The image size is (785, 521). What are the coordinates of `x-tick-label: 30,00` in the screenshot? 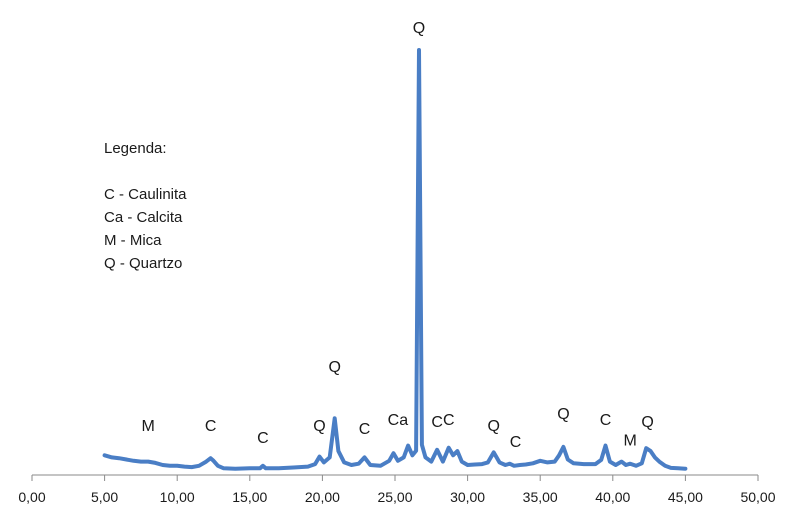 It's located at (467, 497).